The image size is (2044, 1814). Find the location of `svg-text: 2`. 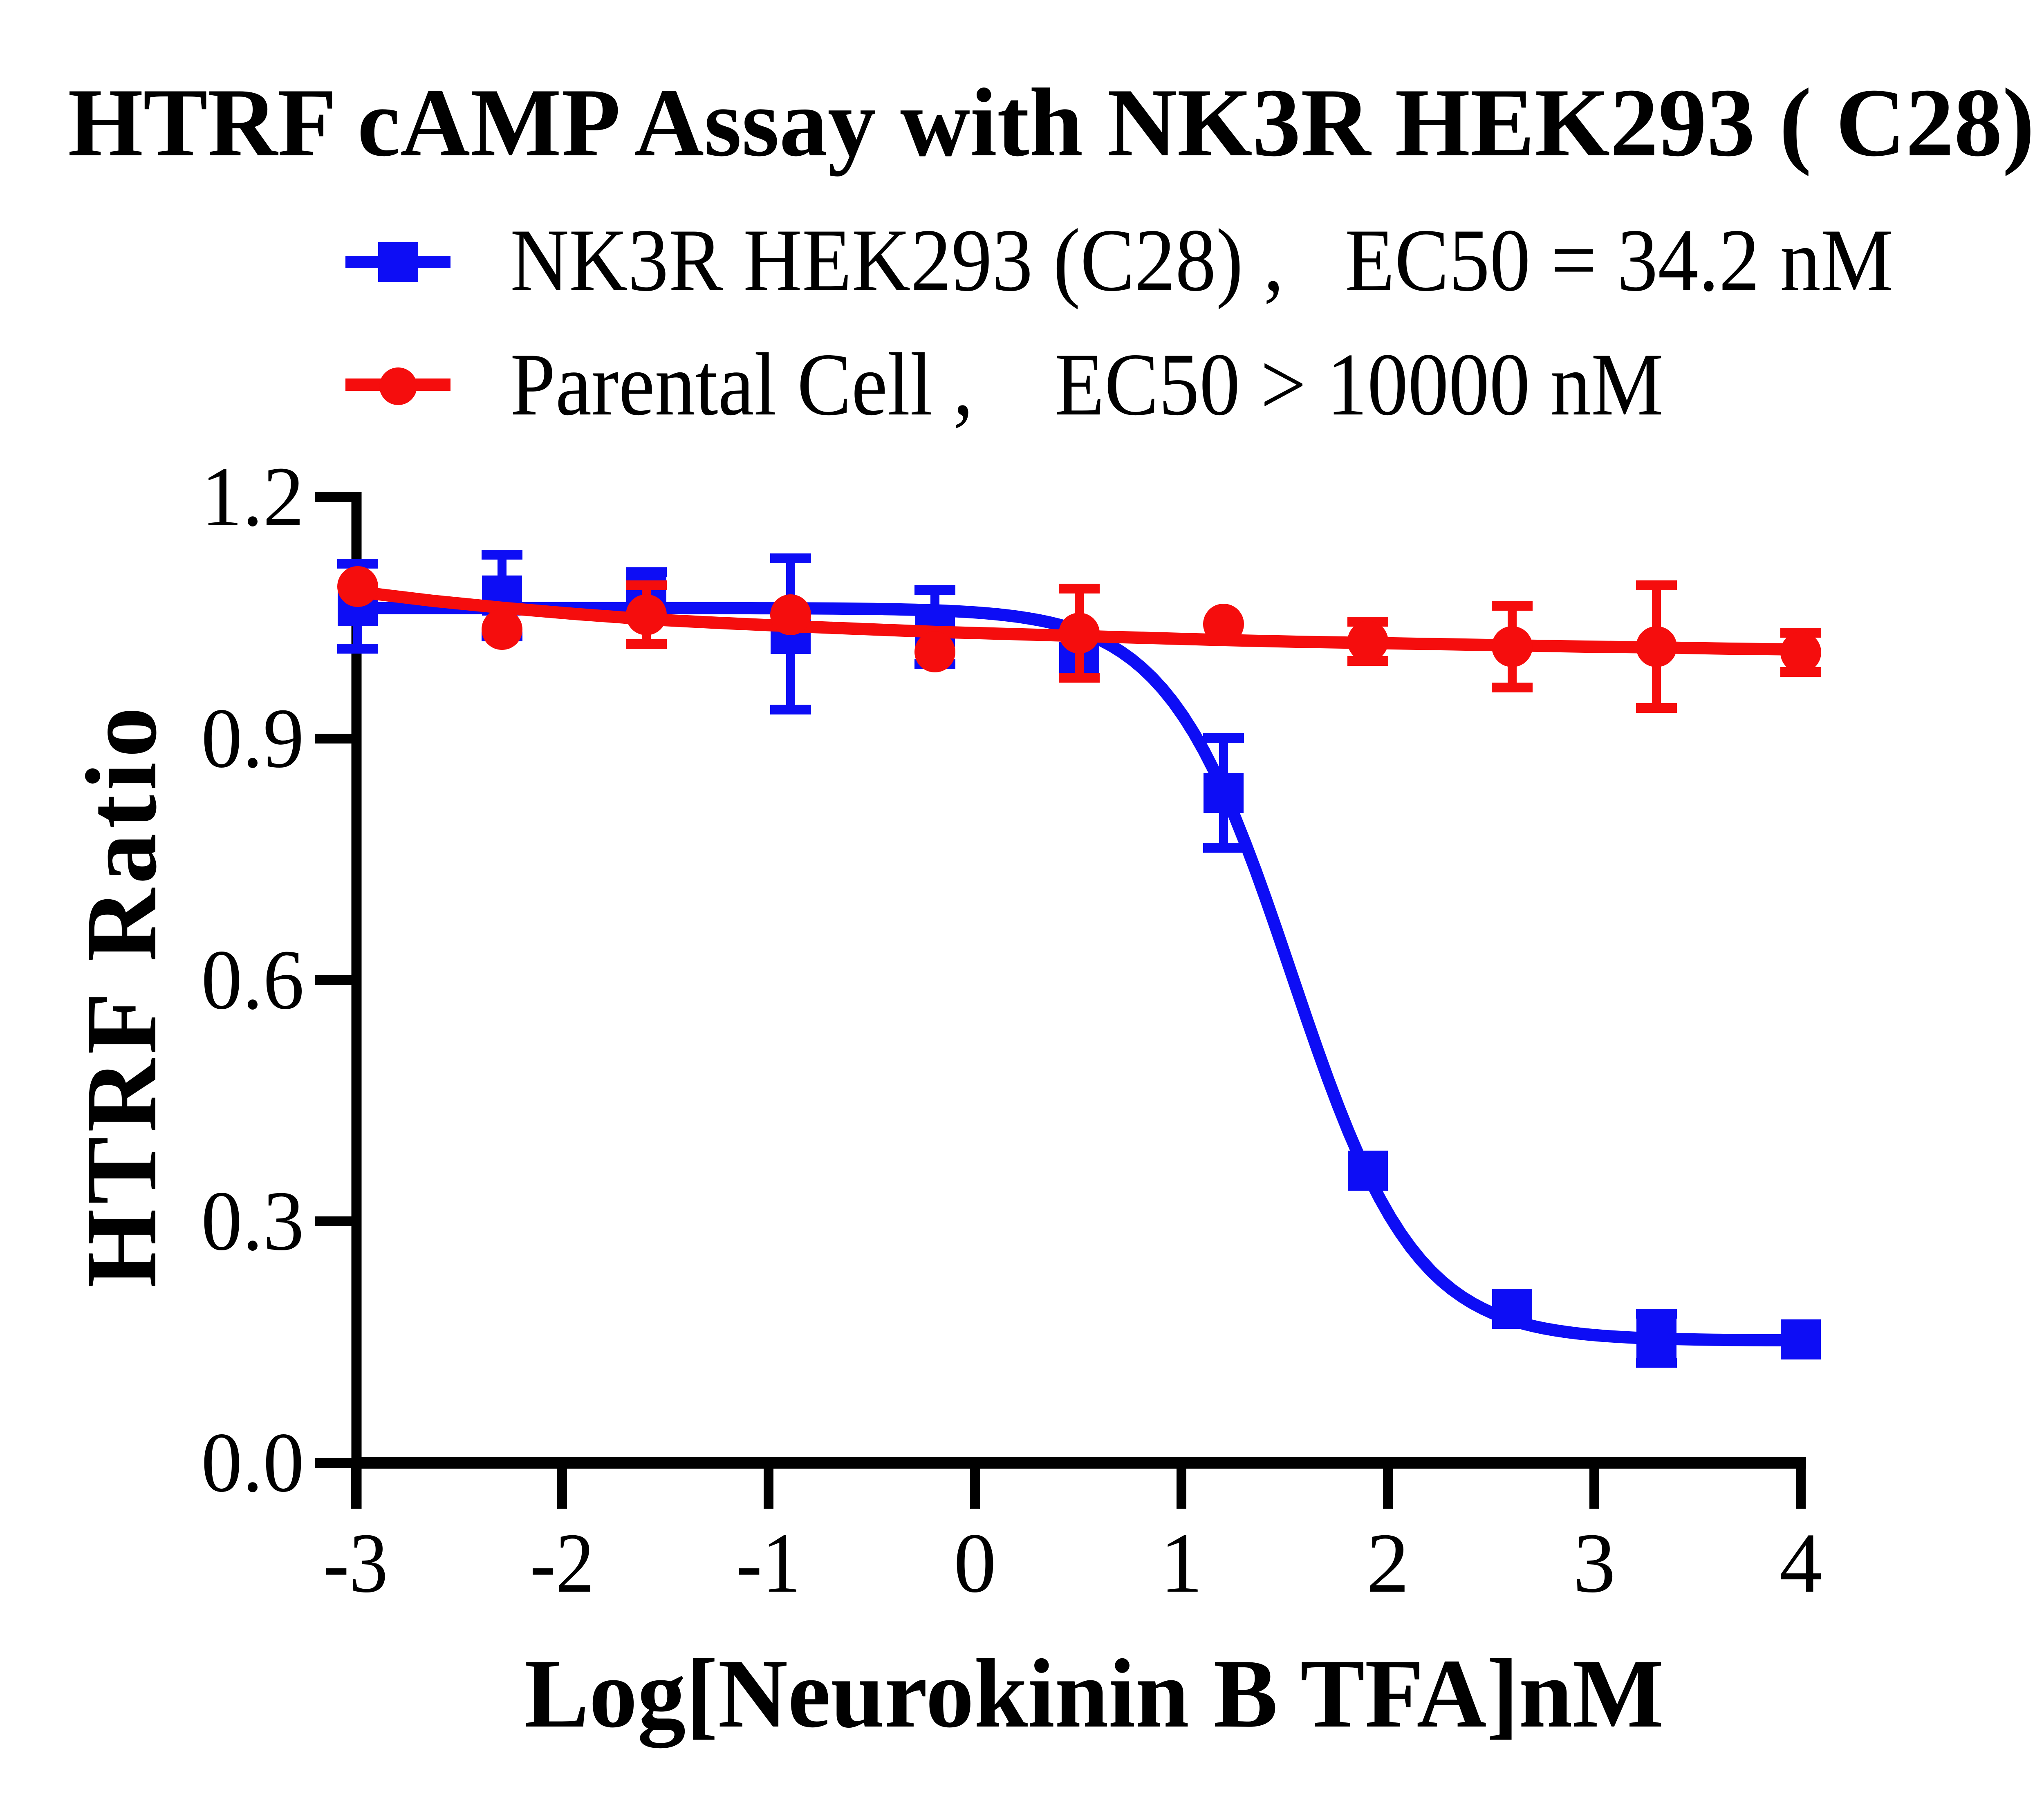

svg-text: 2 is located at coordinates (1388, 1563).